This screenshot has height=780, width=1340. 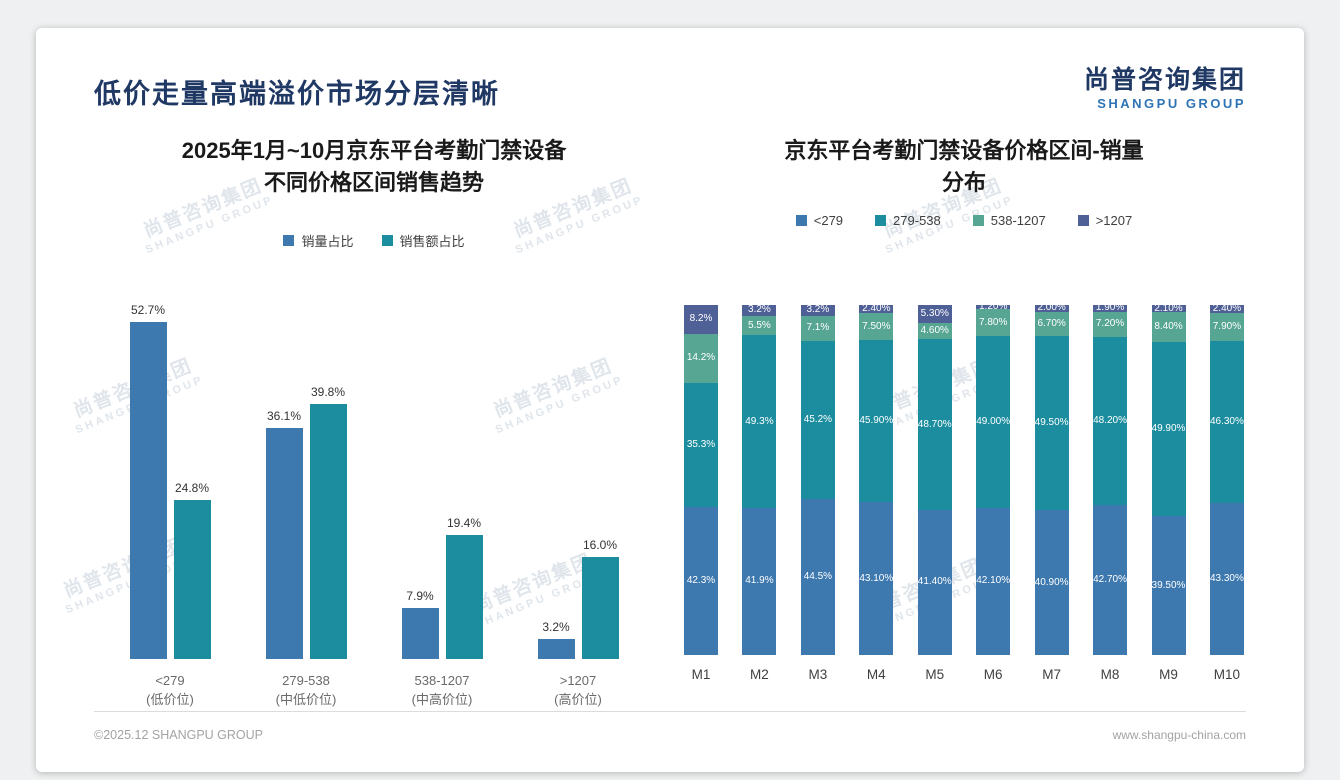 What do you see at coordinates (1179, 735) in the screenshot?
I see `footer-website: www.shangpu-china.com` at bounding box center [1179, 735].